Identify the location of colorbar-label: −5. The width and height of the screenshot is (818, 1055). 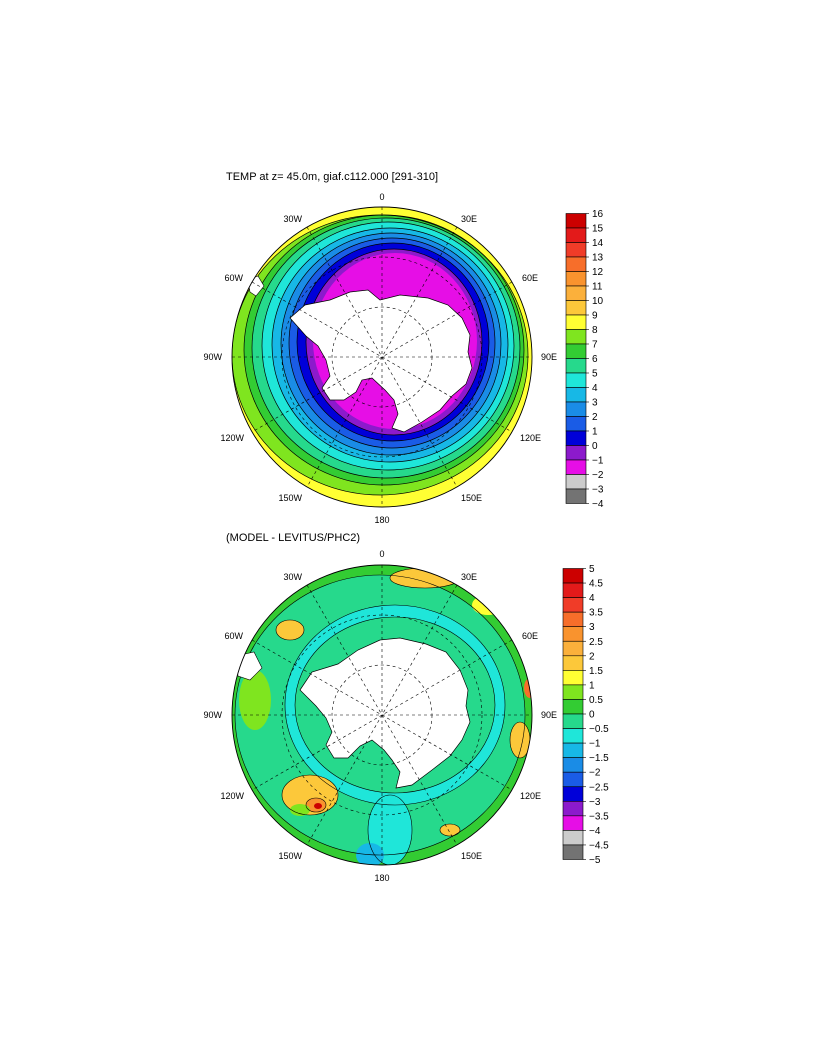
(595, 860).